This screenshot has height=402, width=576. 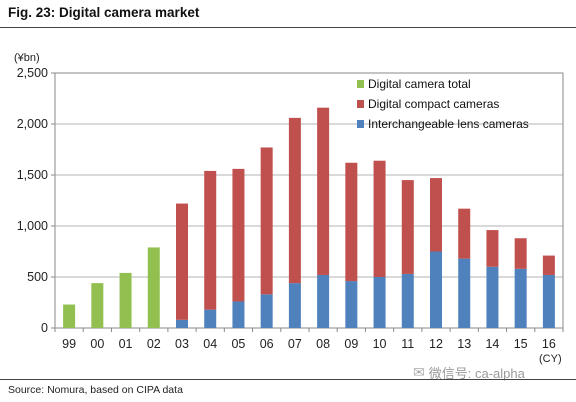 I want to click on x-tick-label: 04, so click(x=210, y=344).